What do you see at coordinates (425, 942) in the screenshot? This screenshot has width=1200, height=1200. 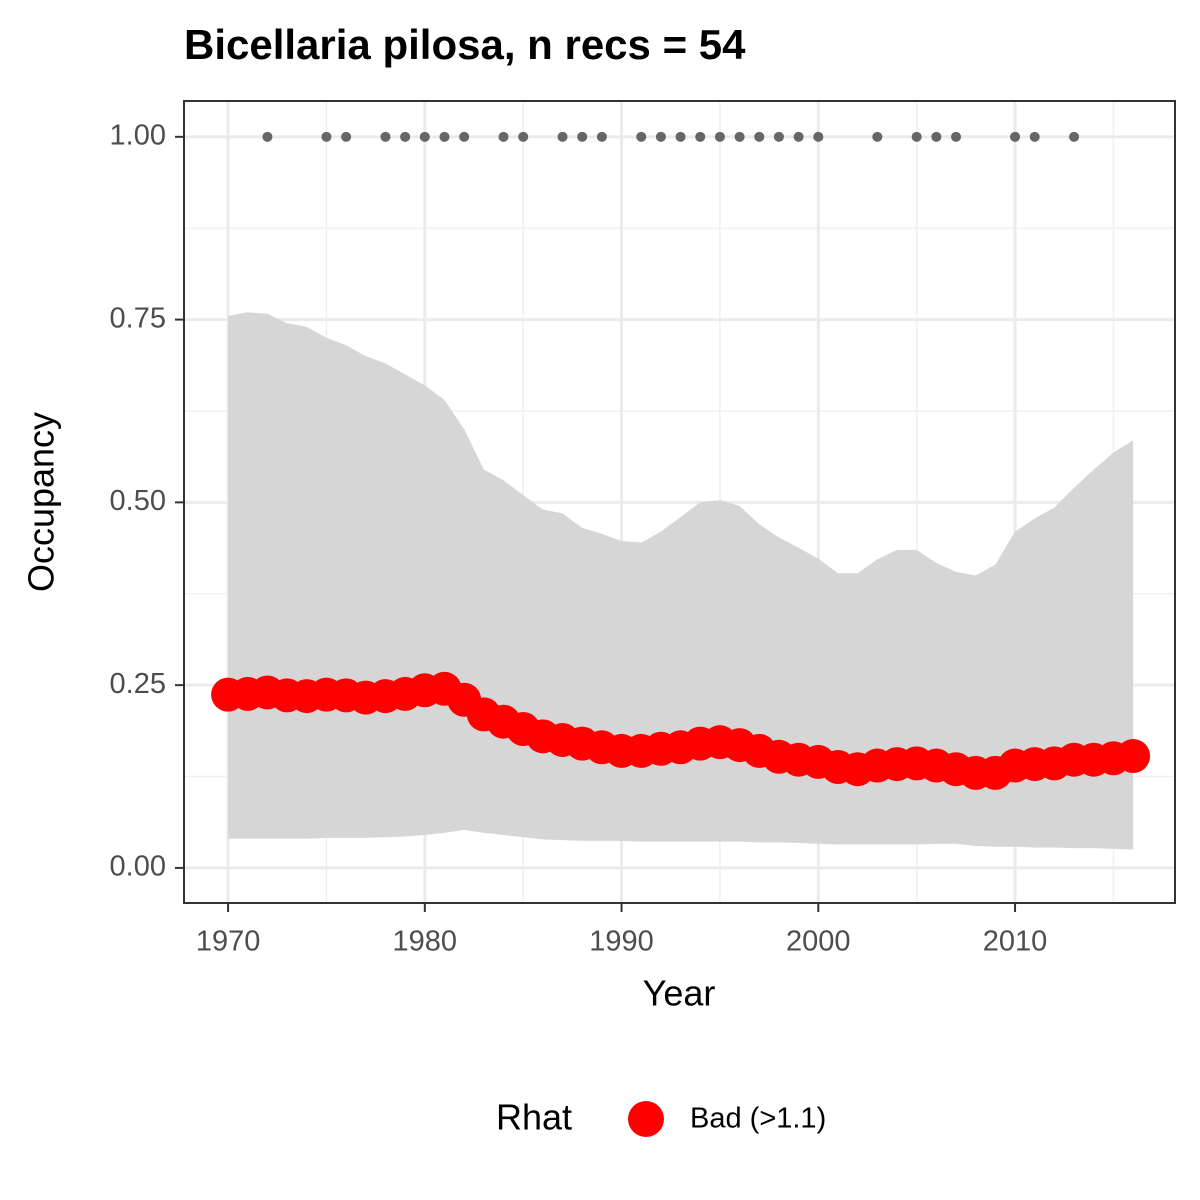 I see `x-tick-label: 1980` at bounding box center [425, 942].